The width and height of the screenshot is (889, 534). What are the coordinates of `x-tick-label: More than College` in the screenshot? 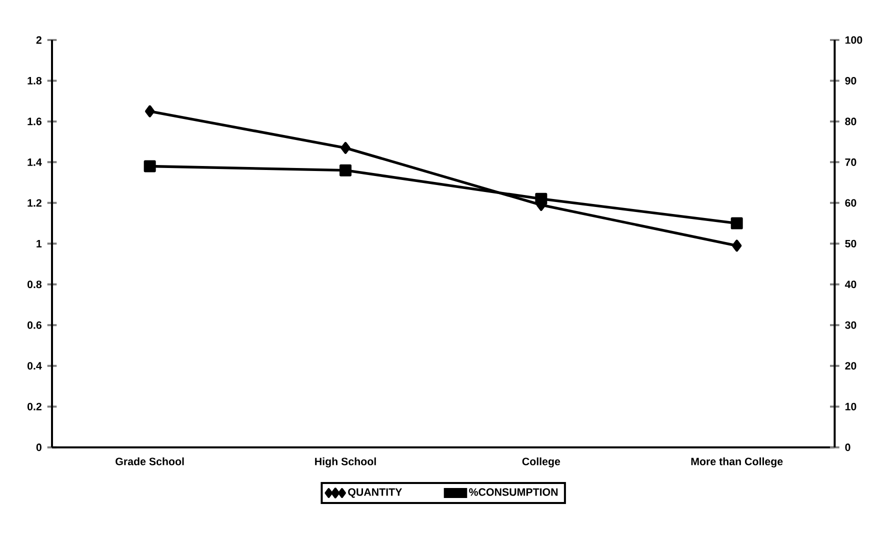 It's located at (737, 462).